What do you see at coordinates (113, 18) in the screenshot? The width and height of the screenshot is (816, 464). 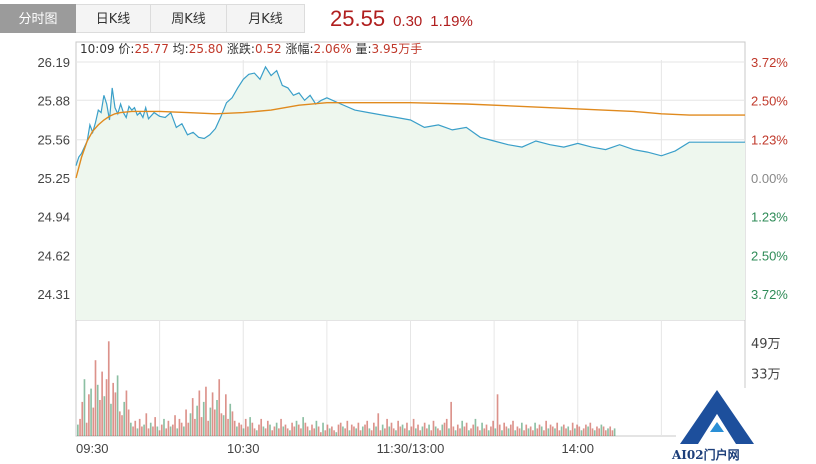 I see `tab-daily-k: 日K线` at bounding box center [113, 18].